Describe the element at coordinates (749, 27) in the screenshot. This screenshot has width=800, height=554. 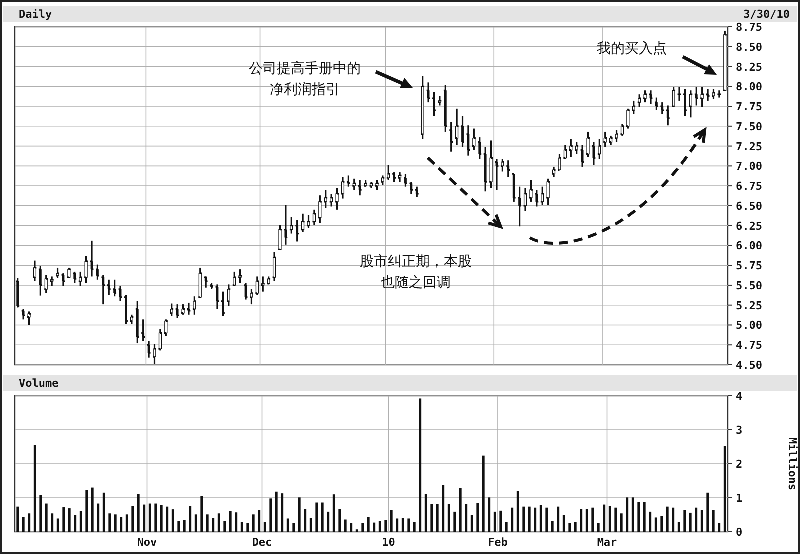
I see `y-tick-label: 8.75` at that location.